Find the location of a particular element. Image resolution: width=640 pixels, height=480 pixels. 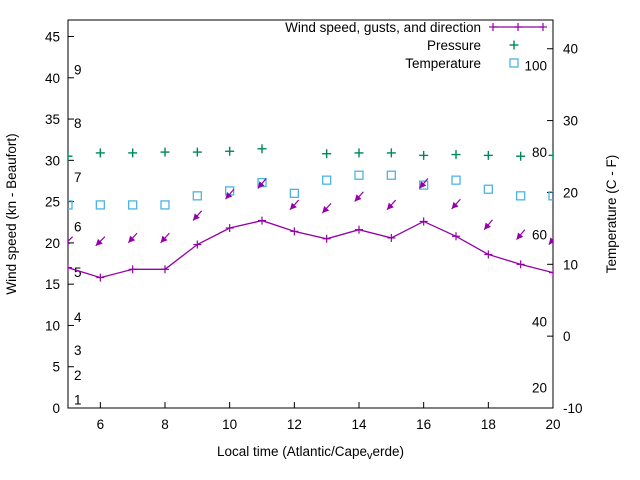

y-tick-label-25: 25 is located at coordinates (52, 202).